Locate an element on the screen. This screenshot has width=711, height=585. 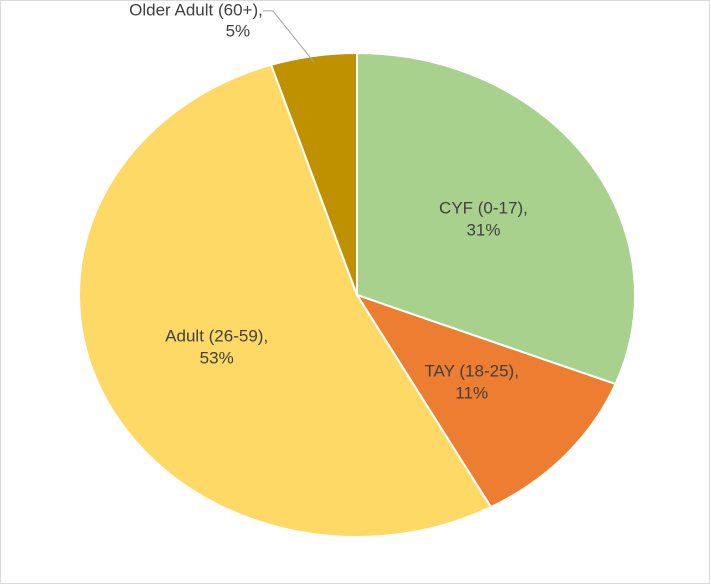
leader-line is located at coordinates (289, 37).